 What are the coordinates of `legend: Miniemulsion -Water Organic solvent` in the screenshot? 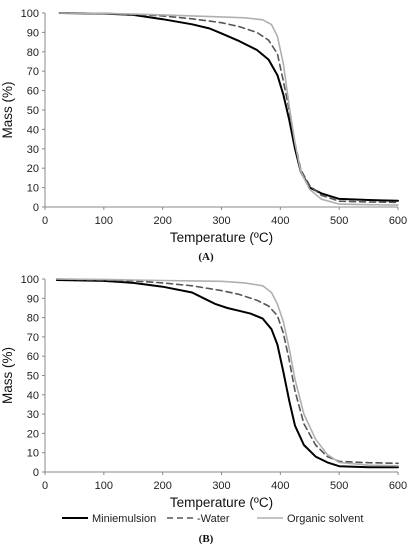 It's located at (212, 519).